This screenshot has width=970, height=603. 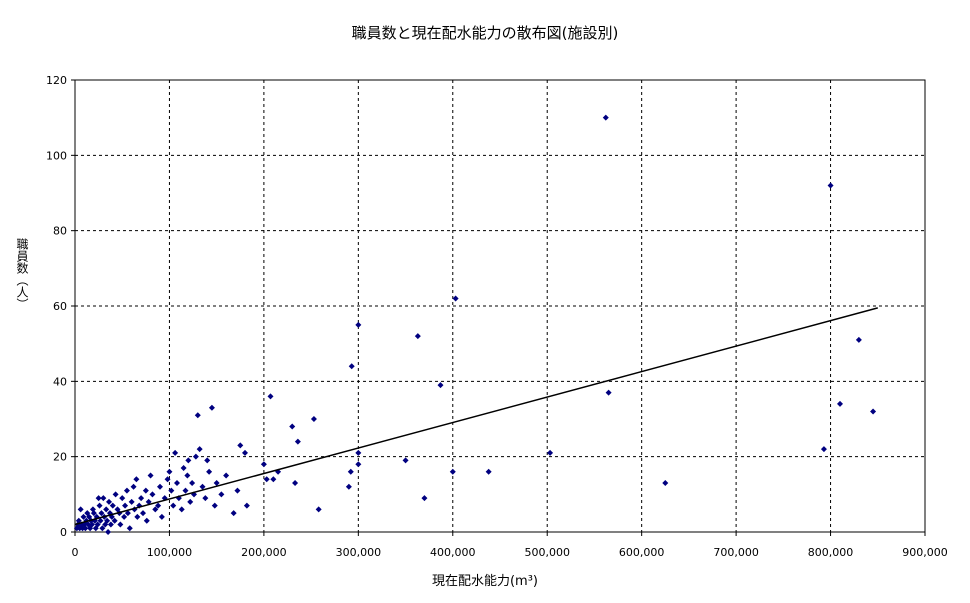 What do you see at coordinates (264, 552) in the screenshot?
I see `x-tick-label: 200,000` at bounding box center [264, 552].